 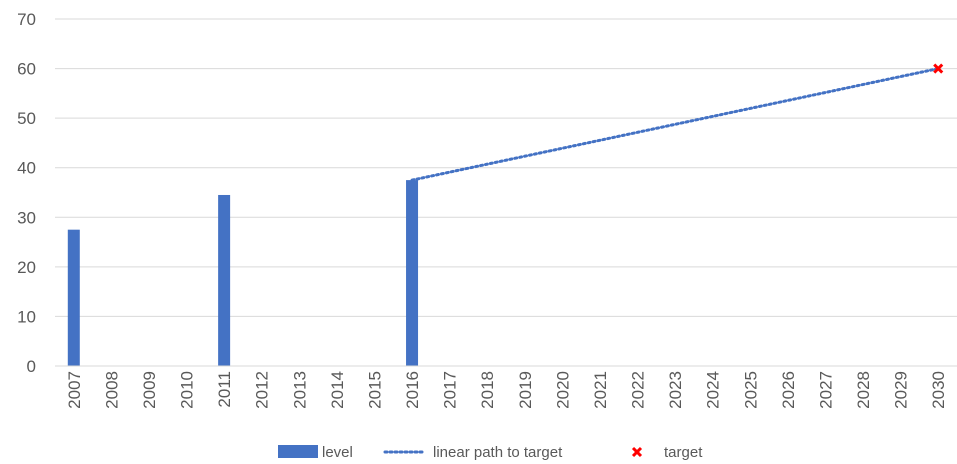 What do you see at coordinates (825, 390) in the screenshot?
I see `x-tick-label: 2027` at bounding box center [825, 390].